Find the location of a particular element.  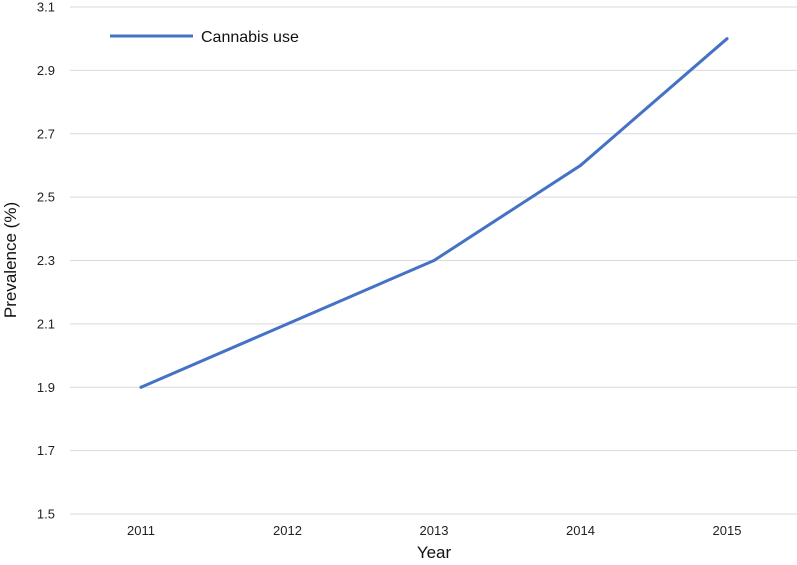

x-axis-title: Year is located at coordinates (434, 552).